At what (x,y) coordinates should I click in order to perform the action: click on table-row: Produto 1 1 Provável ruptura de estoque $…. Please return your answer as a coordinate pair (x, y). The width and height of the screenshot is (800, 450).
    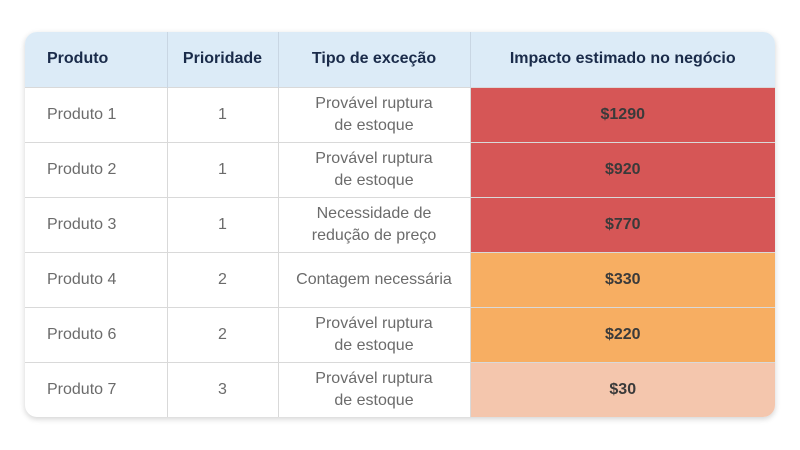
    Looking at the image, I should click on (400, 114).